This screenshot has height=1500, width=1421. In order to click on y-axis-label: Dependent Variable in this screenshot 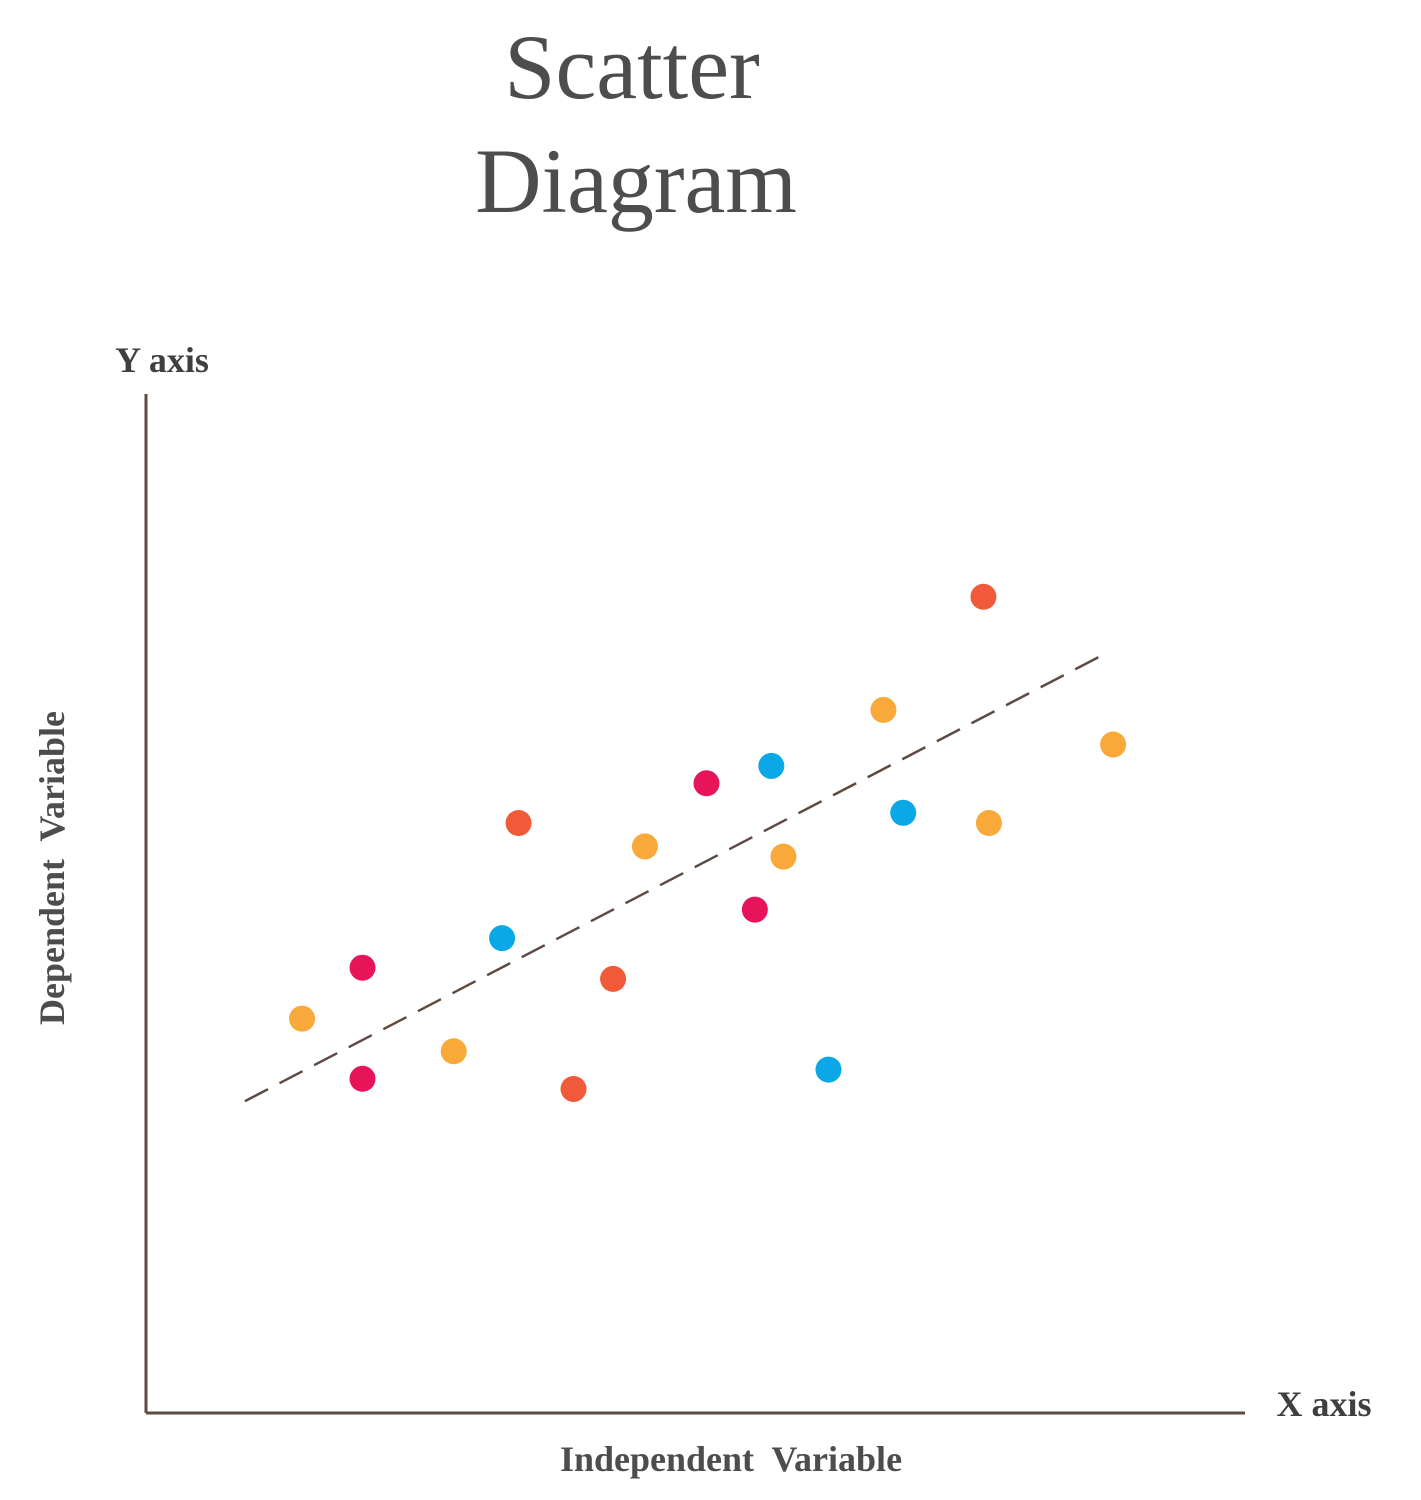, I will do `click(52, 868)`.